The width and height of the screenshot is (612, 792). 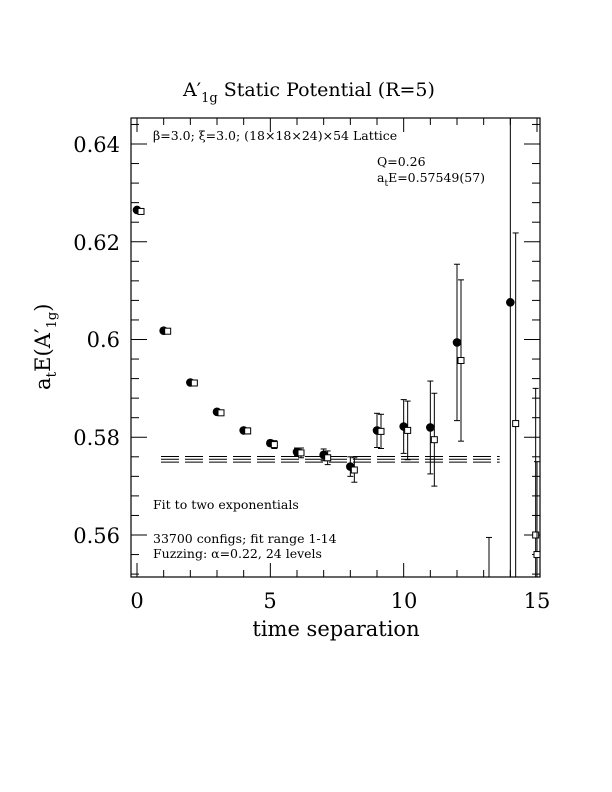 What do you see at coordinates (103, 340) in the screenshot?
I see `y-tick-label: 0.6` at bounding box center [103, 340].